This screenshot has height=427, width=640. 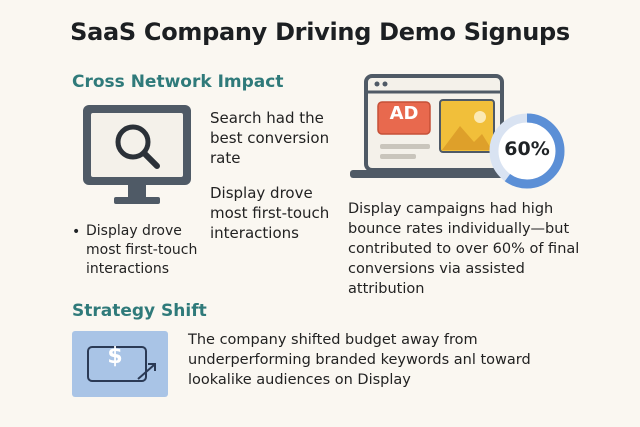 I want to click on laptop-ad-icon, so click(x=435, y=127).